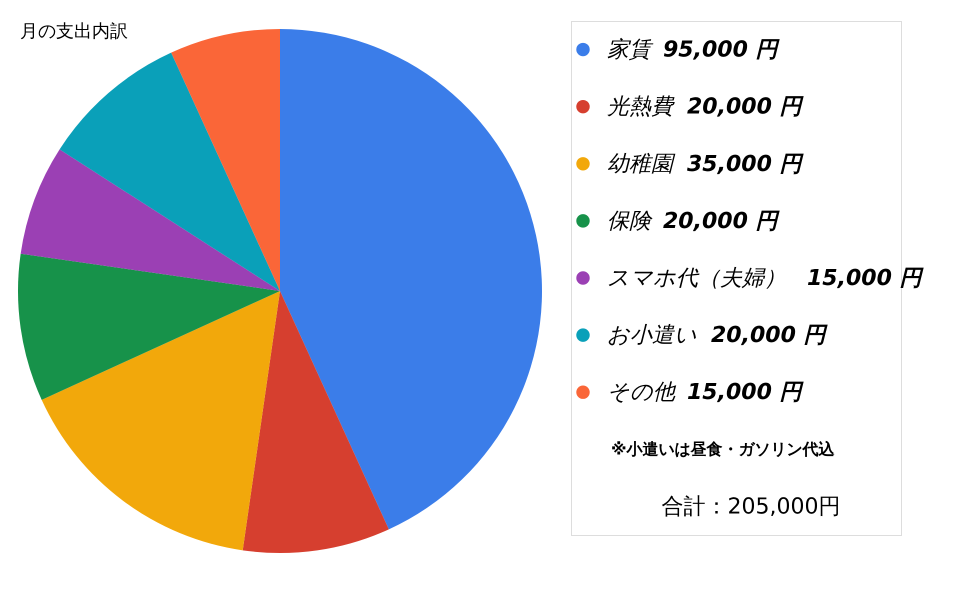 The height and width of the screenshot is (613, 973). I want to click on data-label: 35,000 円, so click(746, 164).